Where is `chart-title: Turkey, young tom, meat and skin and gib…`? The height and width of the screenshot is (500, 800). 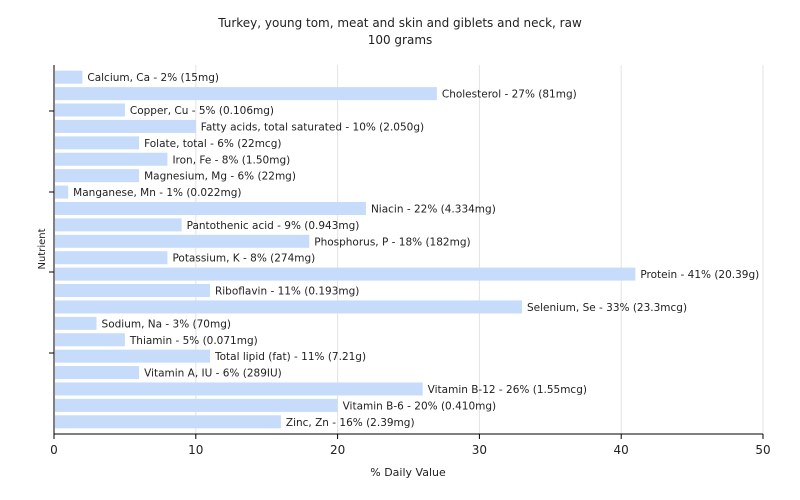
chart-title: Turkey, young tom, meat and skin and gib… is located at coordinates (399, 23).